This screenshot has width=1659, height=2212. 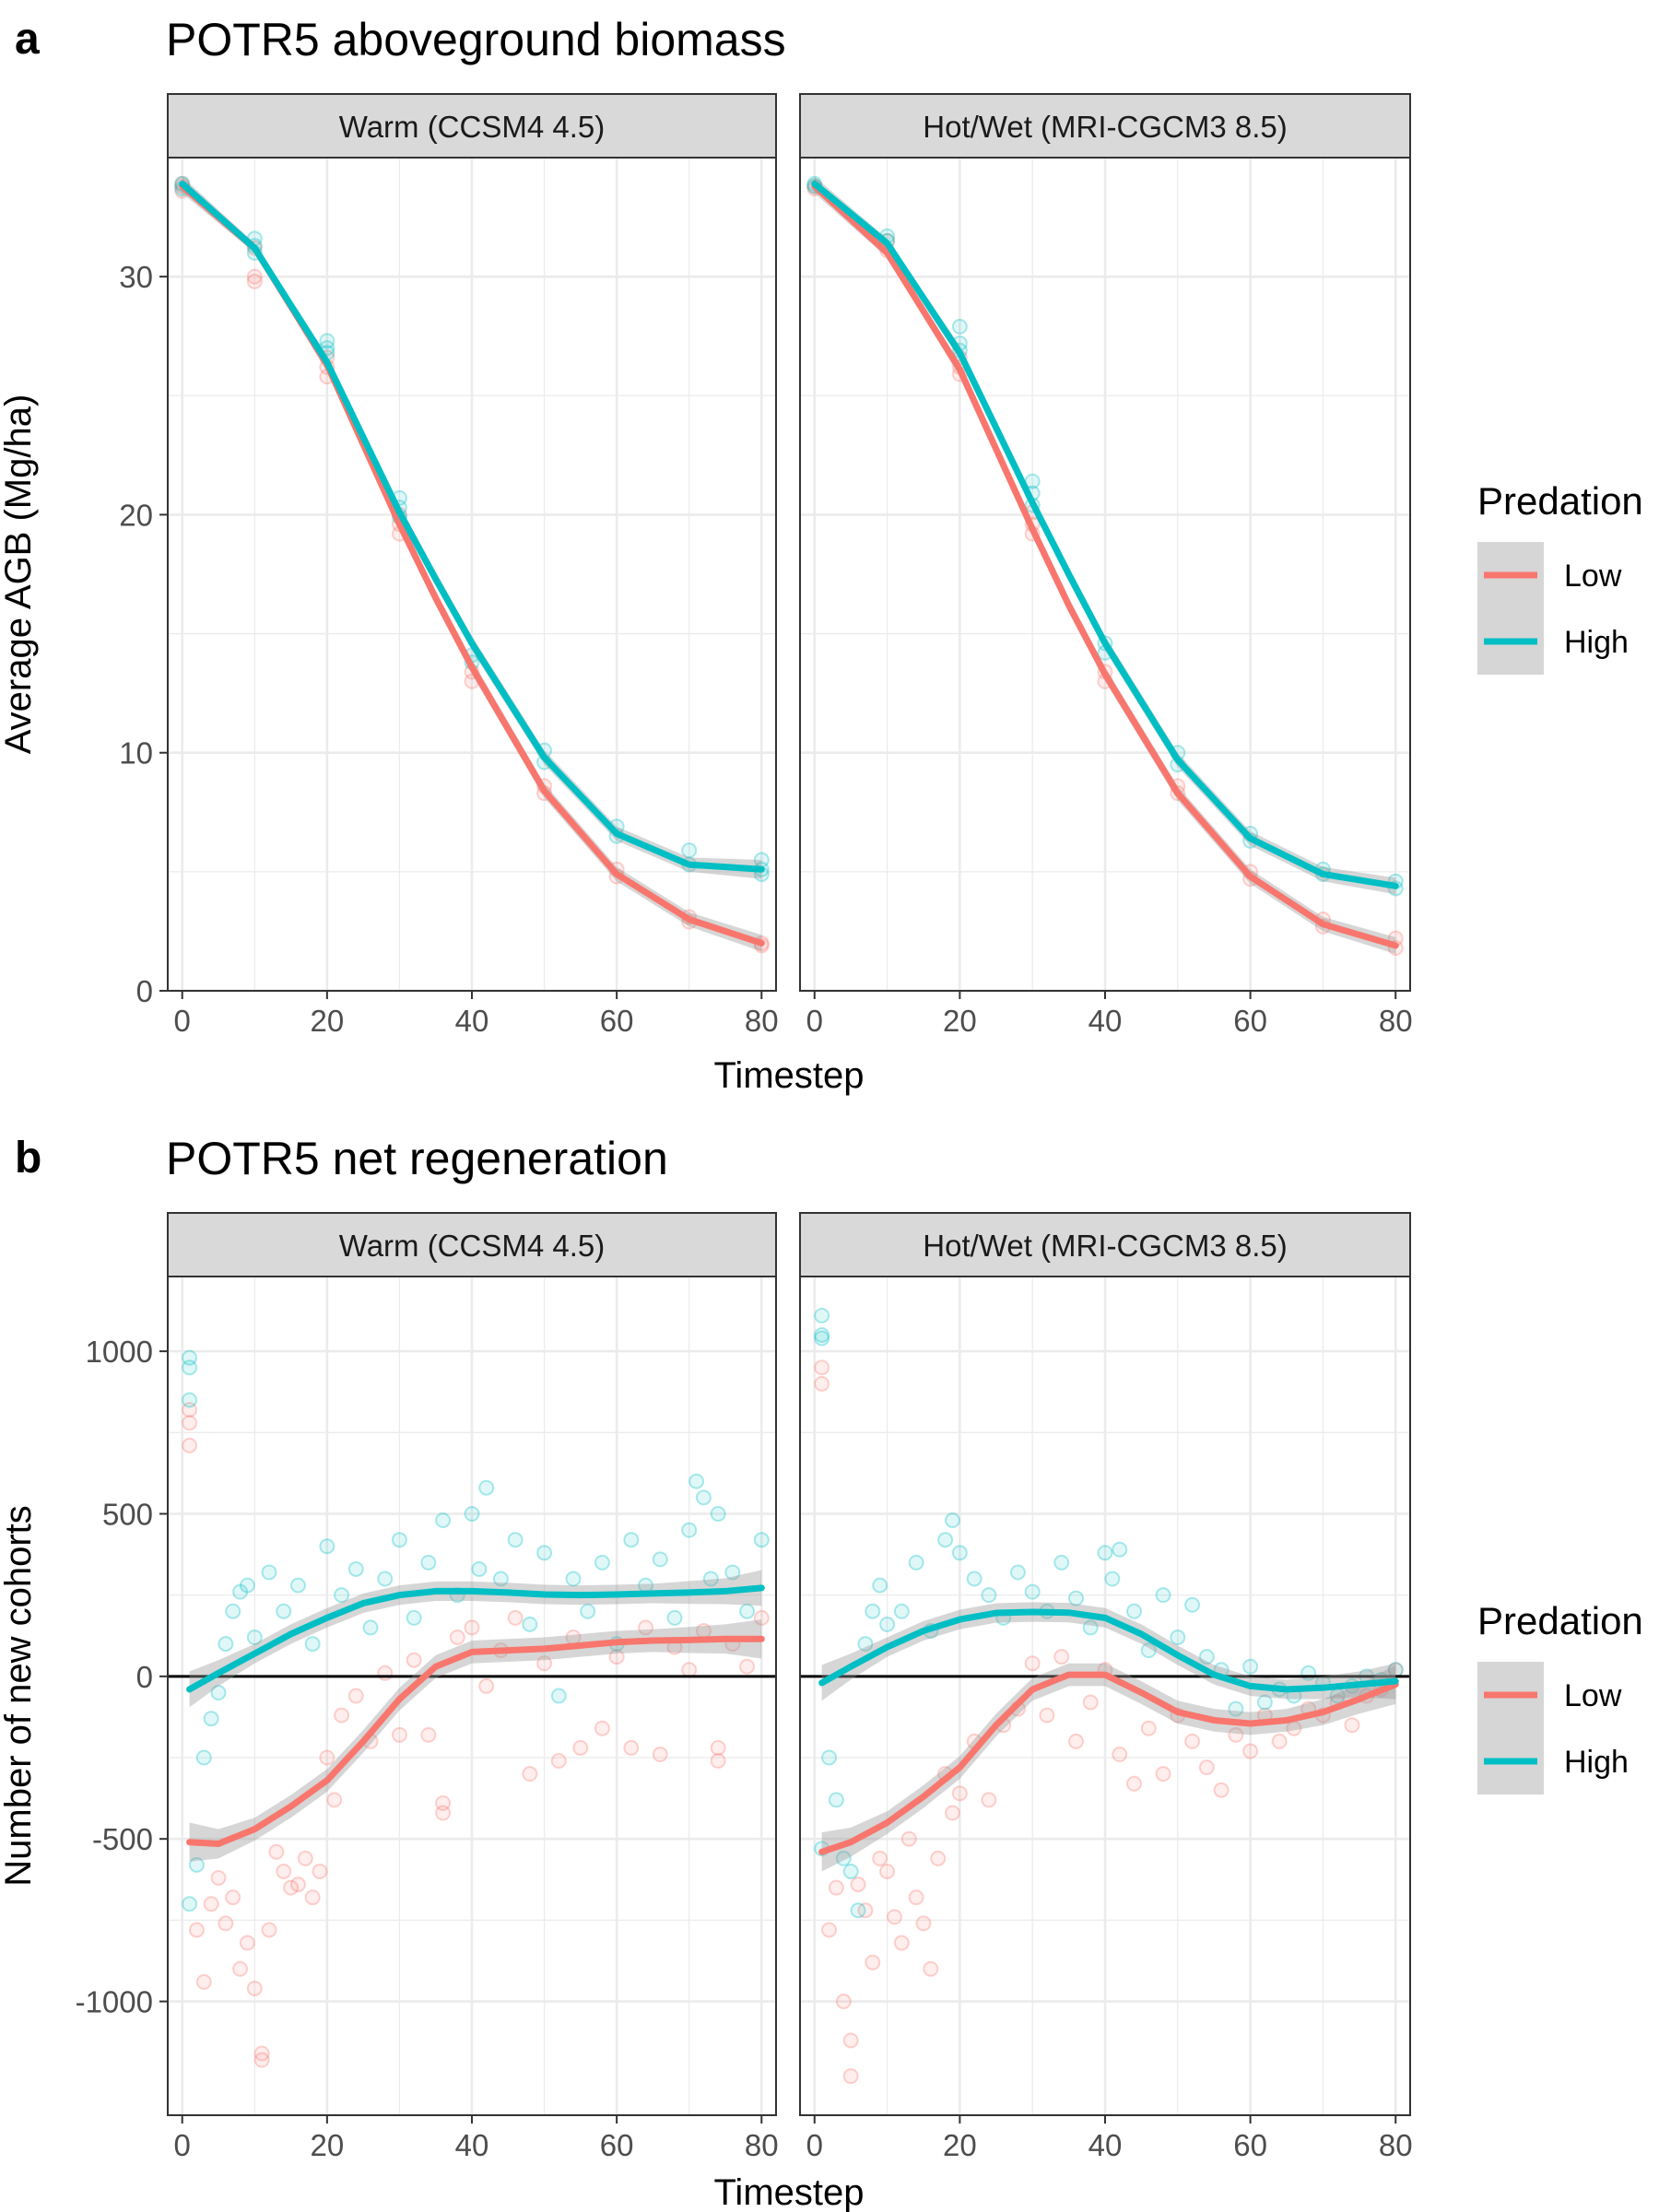 I want to click on x-tick-label: 20, so click(x=960, y=1021).